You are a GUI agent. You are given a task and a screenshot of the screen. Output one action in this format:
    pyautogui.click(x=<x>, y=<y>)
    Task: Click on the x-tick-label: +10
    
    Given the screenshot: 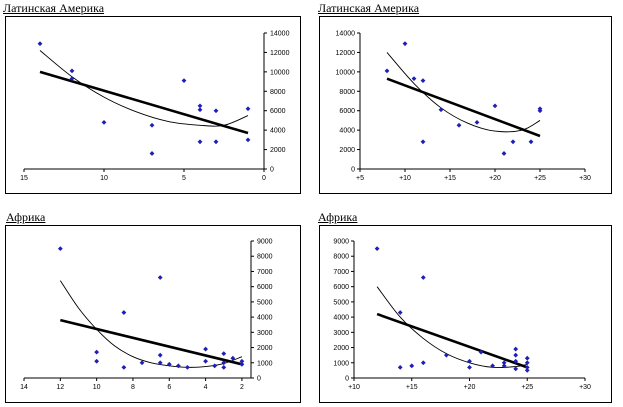 What is the action you would take?
    pyautogui.click(x=354, y=387)
    